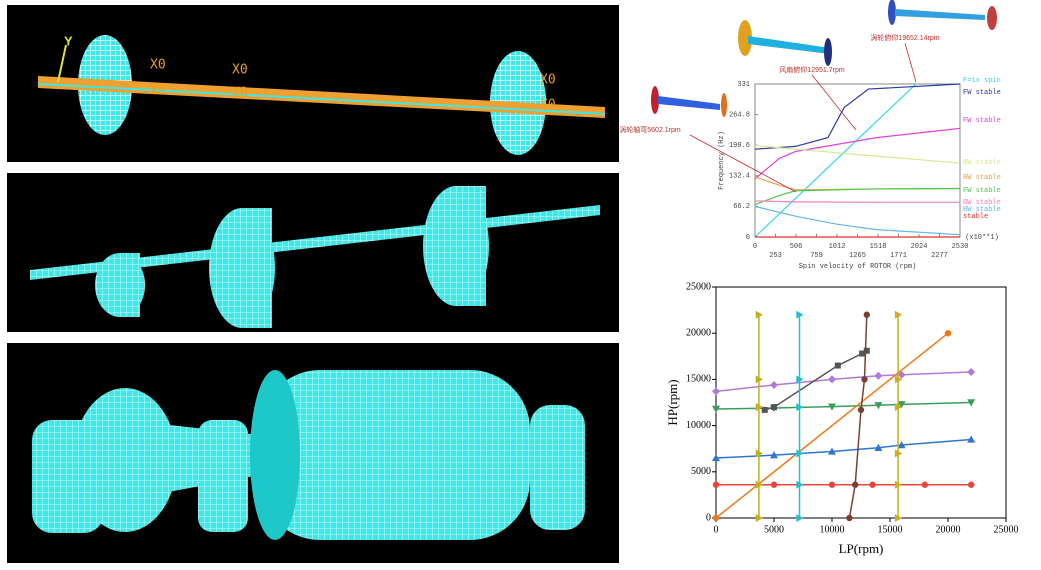 The image size is (1041, 570). I want to click on x-tick-label: 1771, so click(898, 256).